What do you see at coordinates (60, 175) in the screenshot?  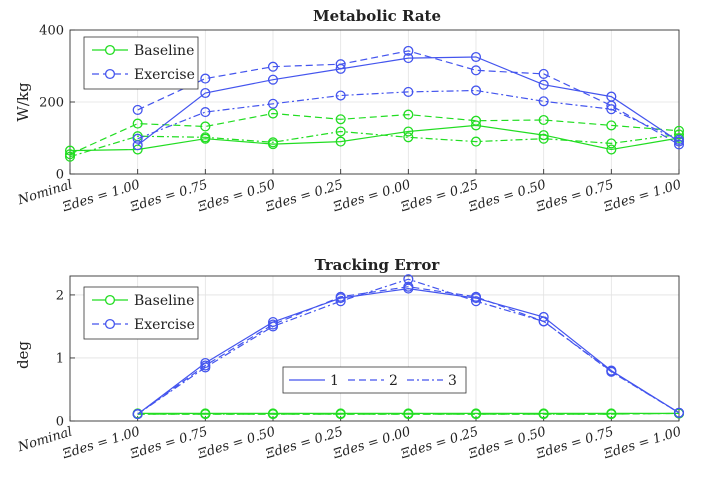 I see `y-tick-label: 0` at bounding box center [60, 175].